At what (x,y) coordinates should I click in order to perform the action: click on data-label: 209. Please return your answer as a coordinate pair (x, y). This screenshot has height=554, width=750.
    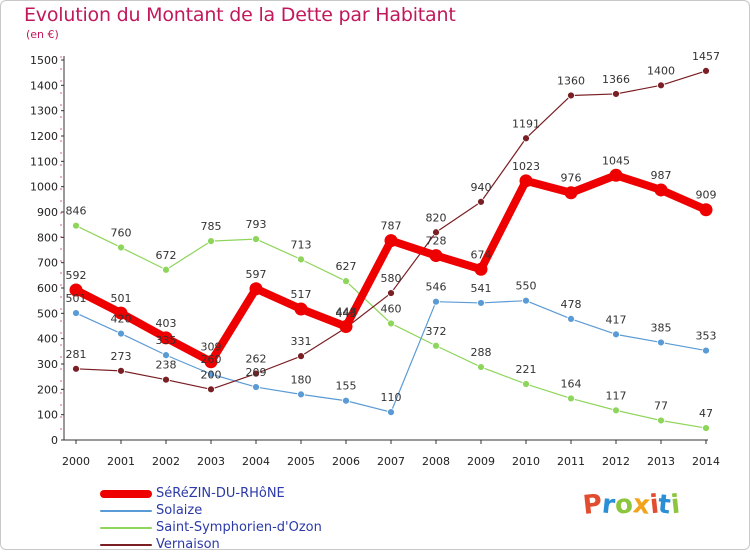
    Looking at the image, I should click on (256, 372).